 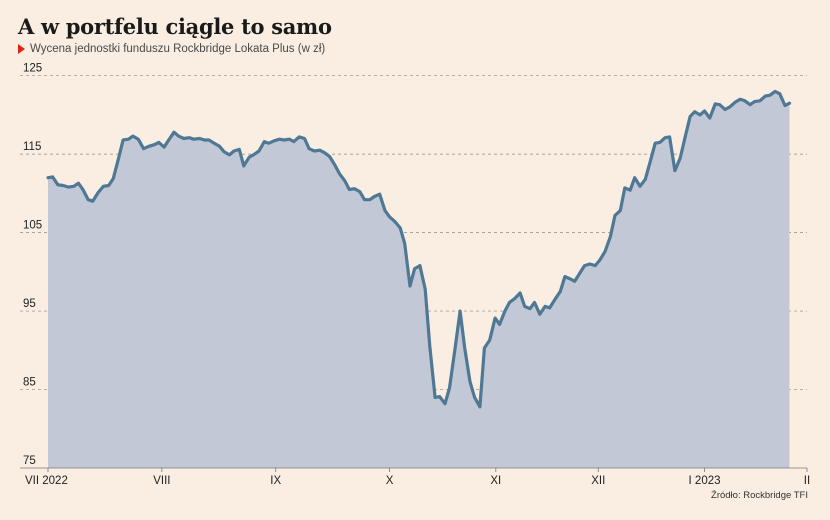 What do you see at coordinates (807, 481) in the screenshot?
I see `x-tick-label: II` at bounding box center [807, 481].